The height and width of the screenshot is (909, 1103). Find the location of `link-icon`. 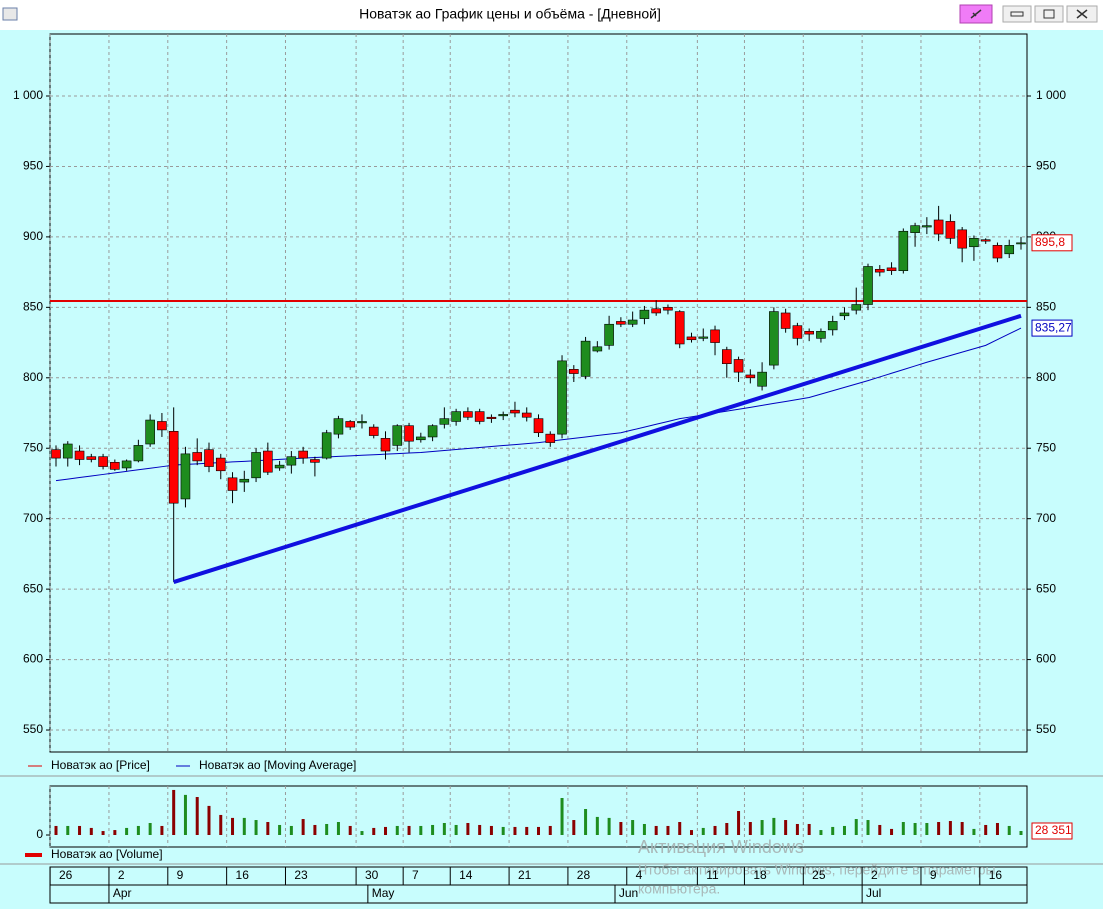

link-icon is located at coordinates (976, 14).